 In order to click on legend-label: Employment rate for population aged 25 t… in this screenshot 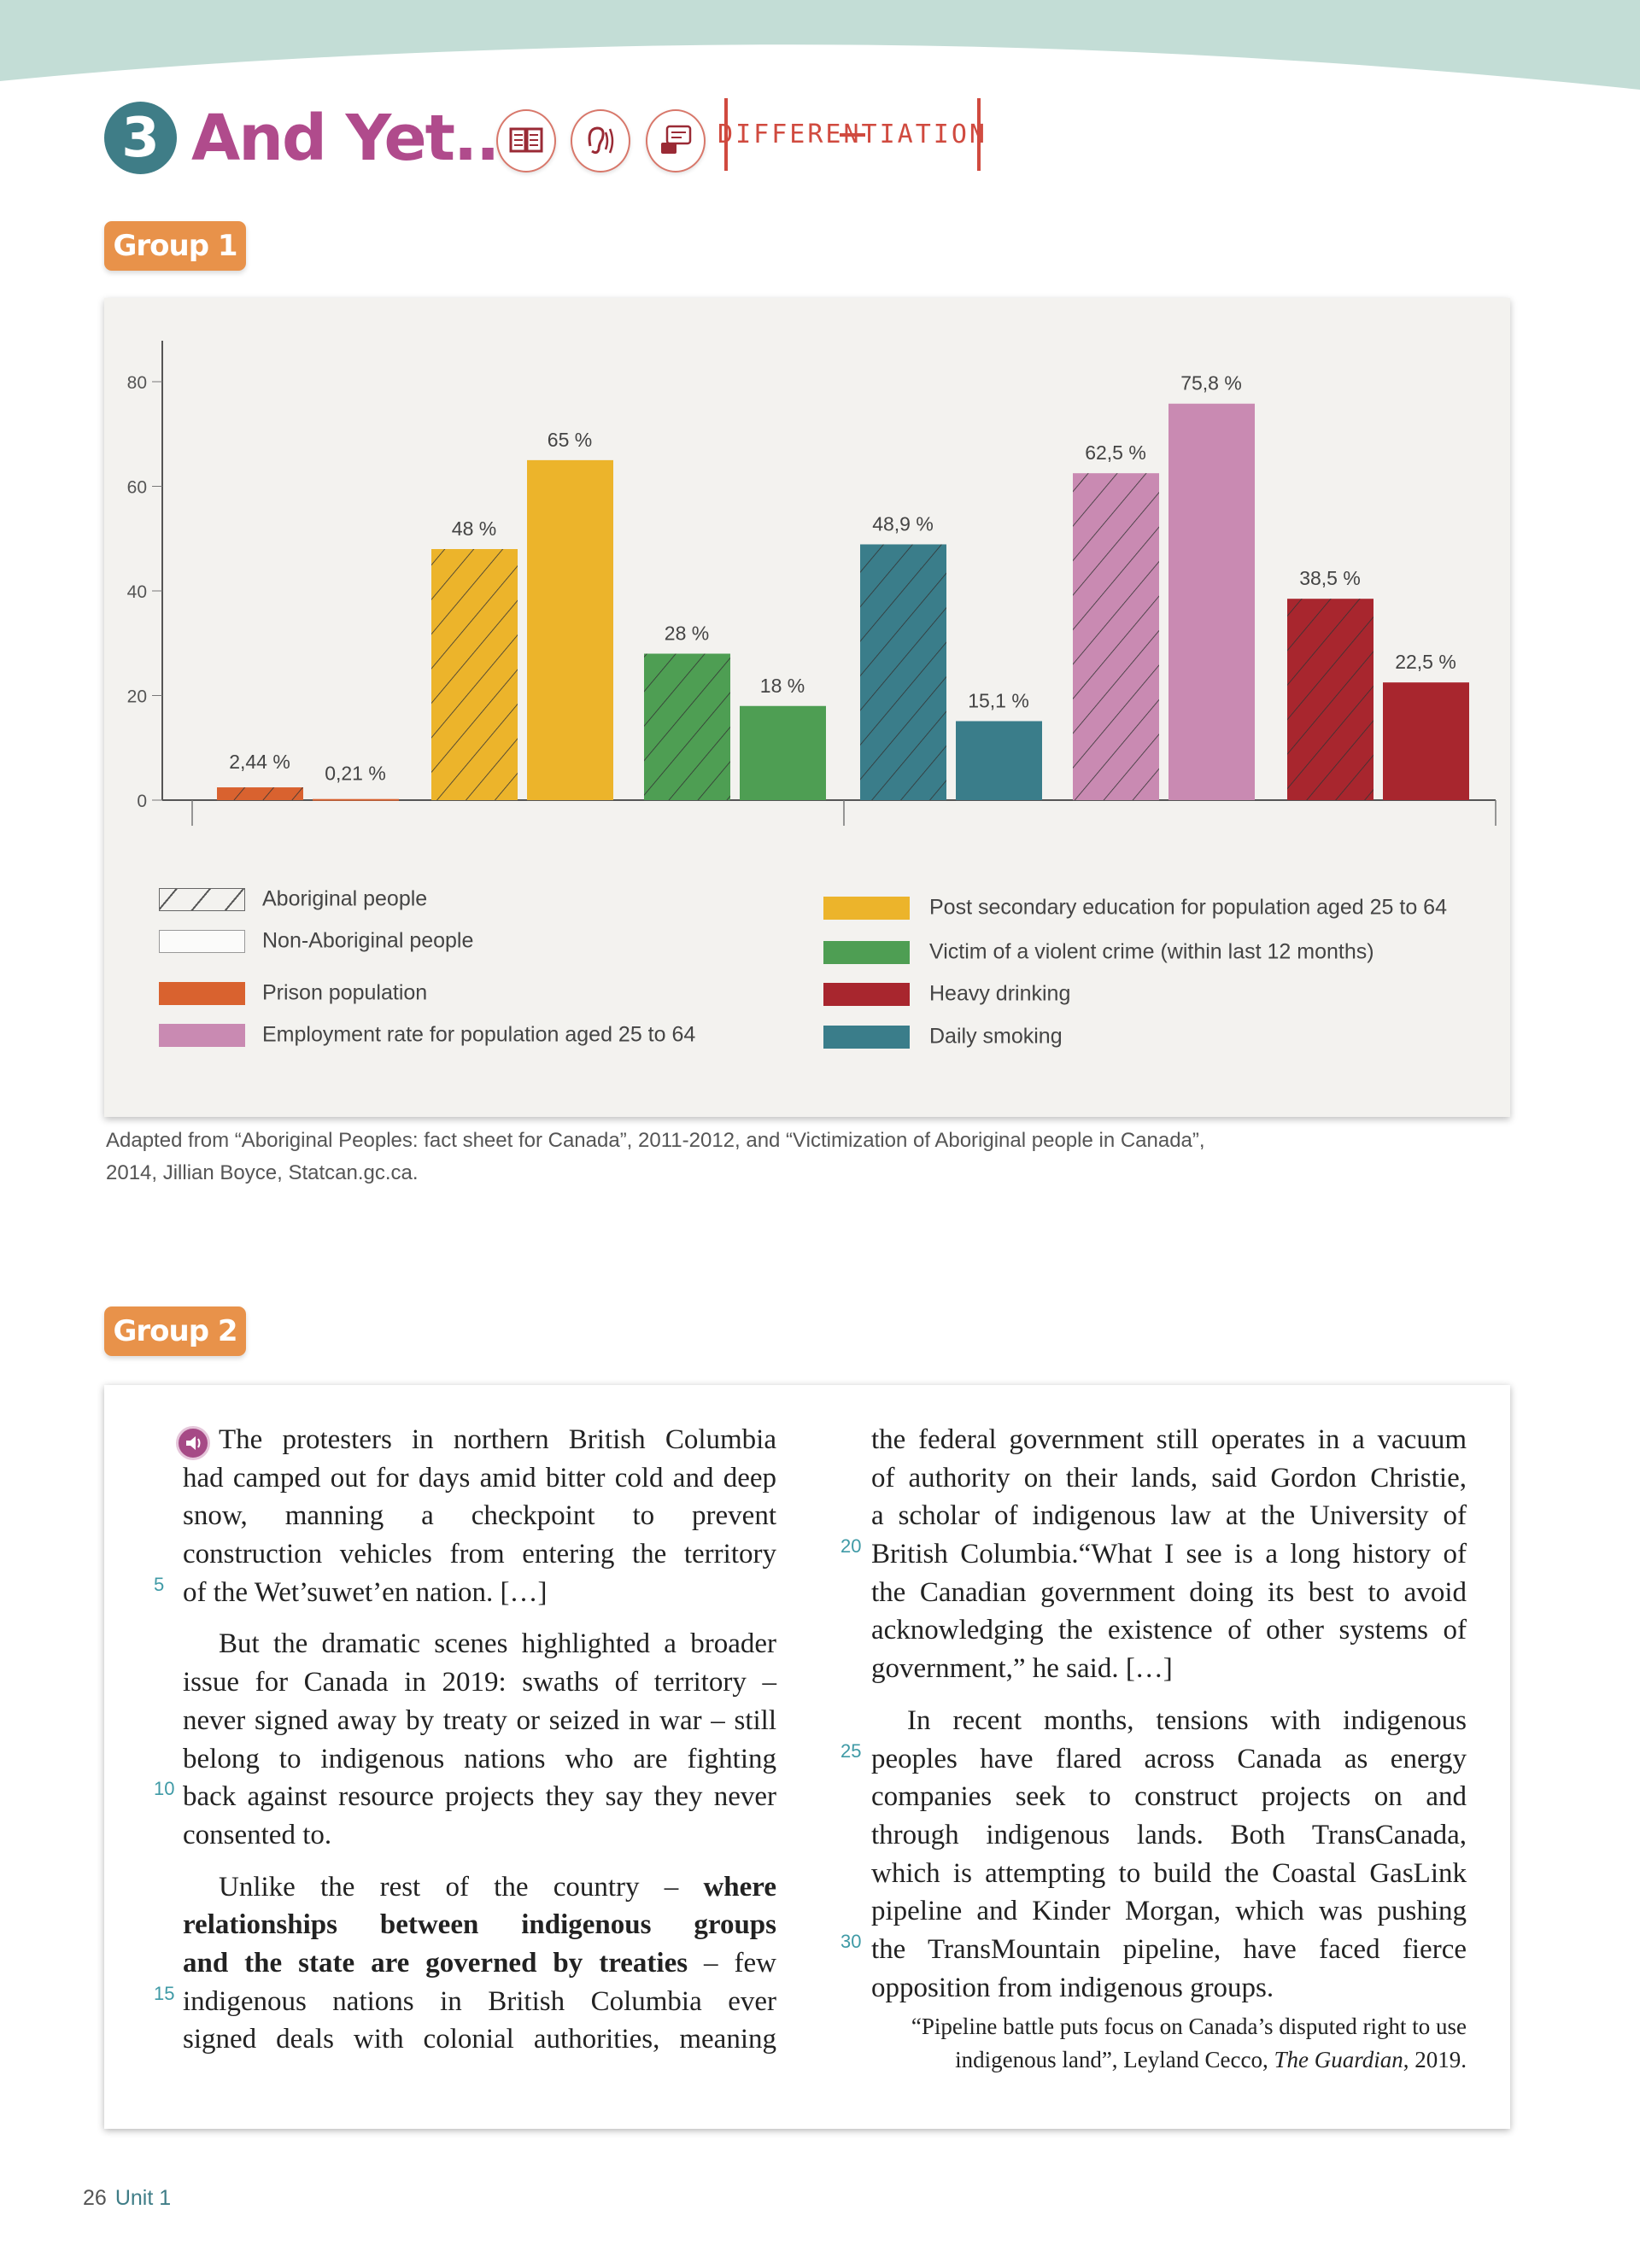, I will do `click(479, 1034)`.